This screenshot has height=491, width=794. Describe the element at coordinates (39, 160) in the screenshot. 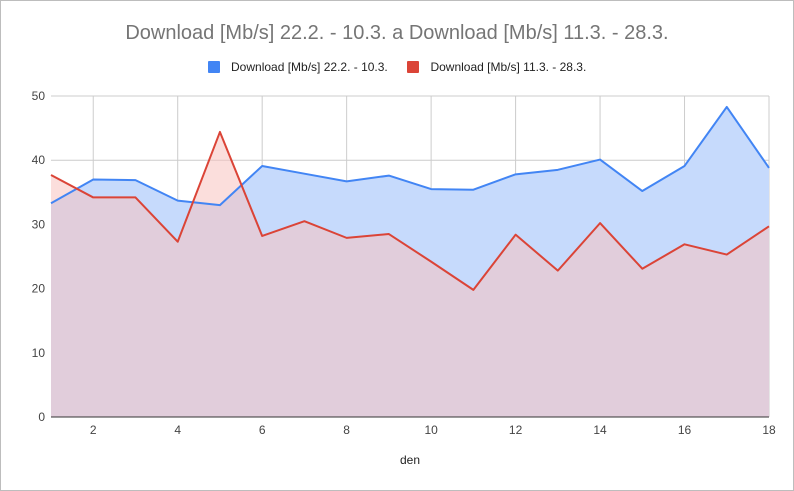

I see `y-tick-label: 40` at that location.